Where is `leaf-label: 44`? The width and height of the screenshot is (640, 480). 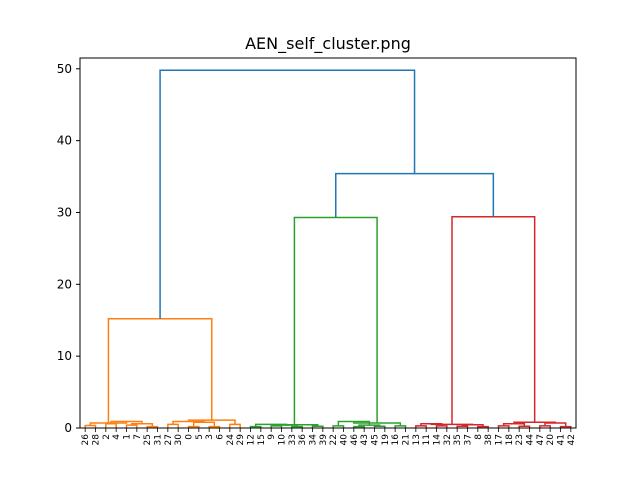 leaf-label: 44 is located at coordinates (531, 440).